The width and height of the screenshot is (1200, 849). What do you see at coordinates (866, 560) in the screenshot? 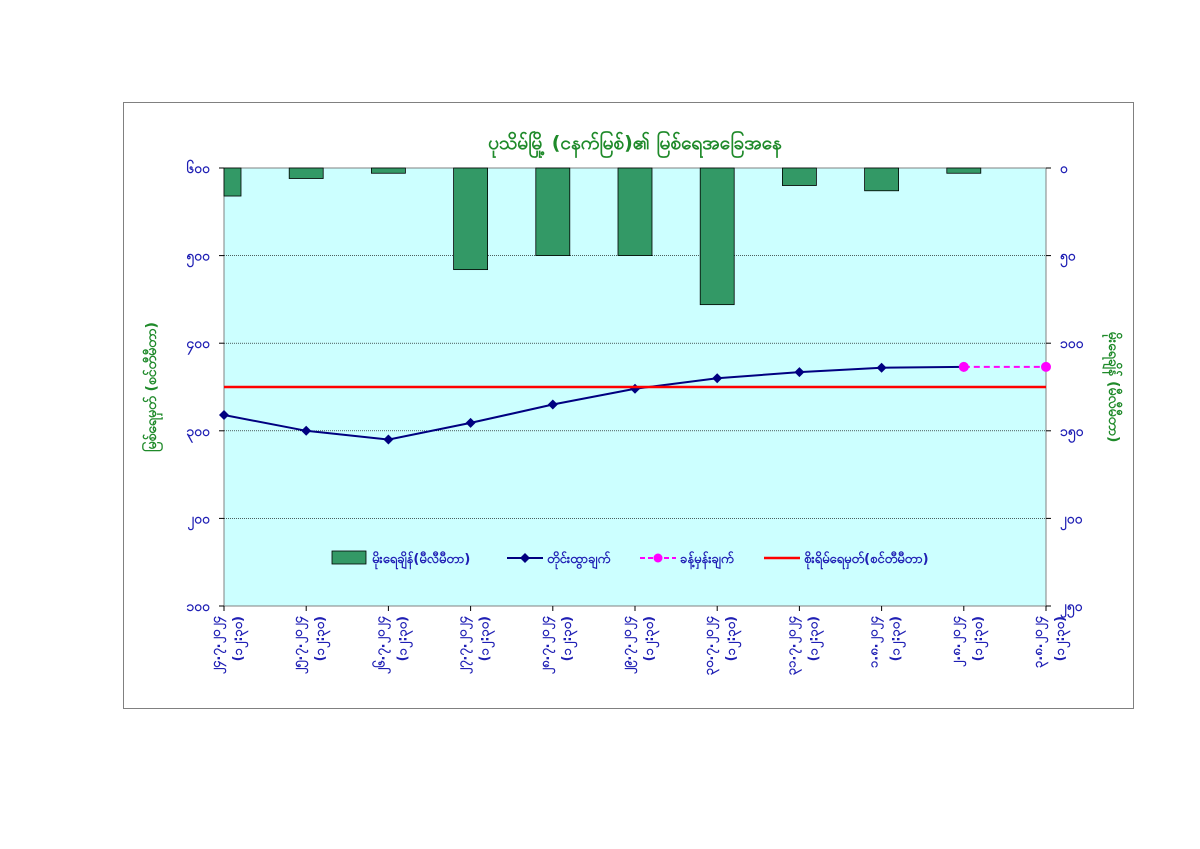
I see `legend-label: စိုးရိမ်ရေမှတ်(စင်တီမီတာ)` at bounding box center [866, 560].